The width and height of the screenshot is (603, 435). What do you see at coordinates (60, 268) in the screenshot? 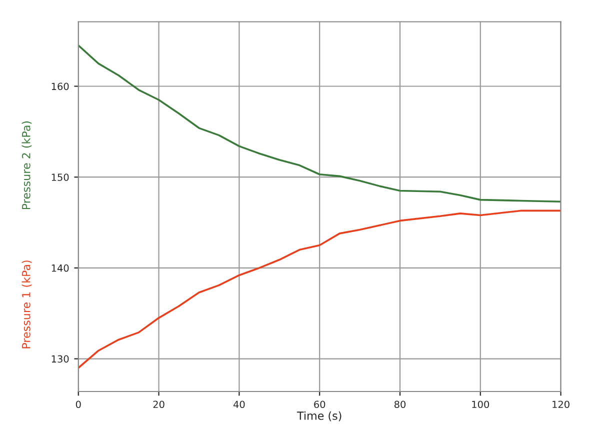
I see `y-tick-label: 140` at bounding box center [60, 268].